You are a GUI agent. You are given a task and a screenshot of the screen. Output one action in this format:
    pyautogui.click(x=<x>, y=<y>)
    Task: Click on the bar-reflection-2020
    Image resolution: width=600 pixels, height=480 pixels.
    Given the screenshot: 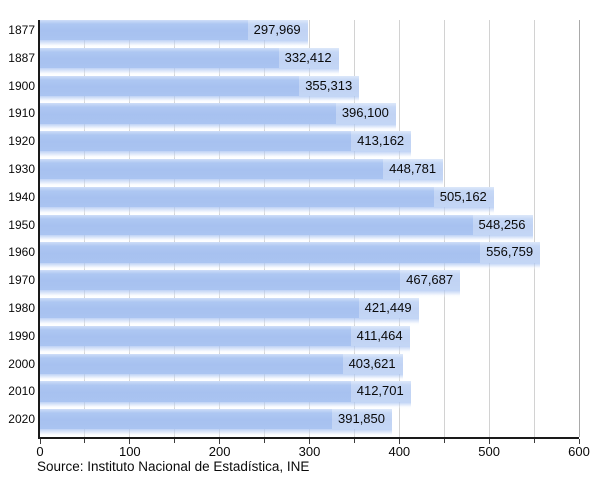 What is the action you would take?
    pyautogui.click(x=216, y=433)
    